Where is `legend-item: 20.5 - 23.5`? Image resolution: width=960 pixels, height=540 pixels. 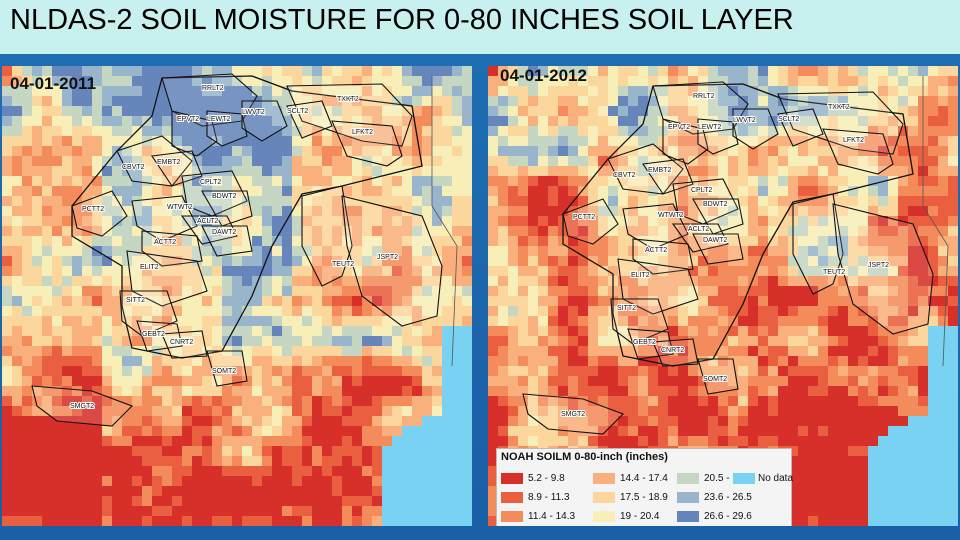
legend-item: 20.5 - 23.5 is located at coordinates (714, 478).